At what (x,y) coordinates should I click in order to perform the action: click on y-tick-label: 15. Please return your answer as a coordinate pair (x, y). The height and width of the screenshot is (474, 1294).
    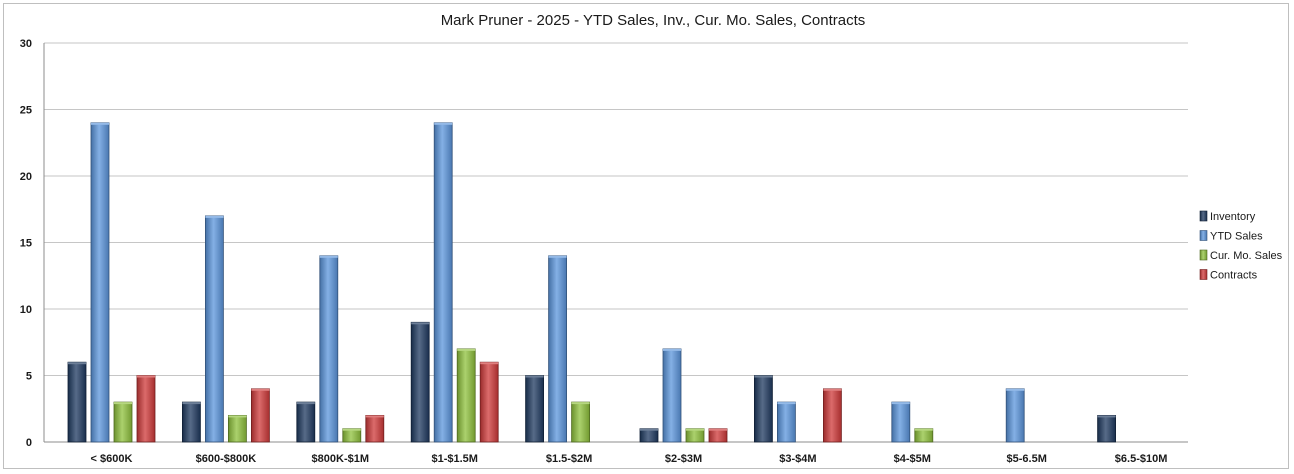
    Looking at the image, I should click on (26, 244).